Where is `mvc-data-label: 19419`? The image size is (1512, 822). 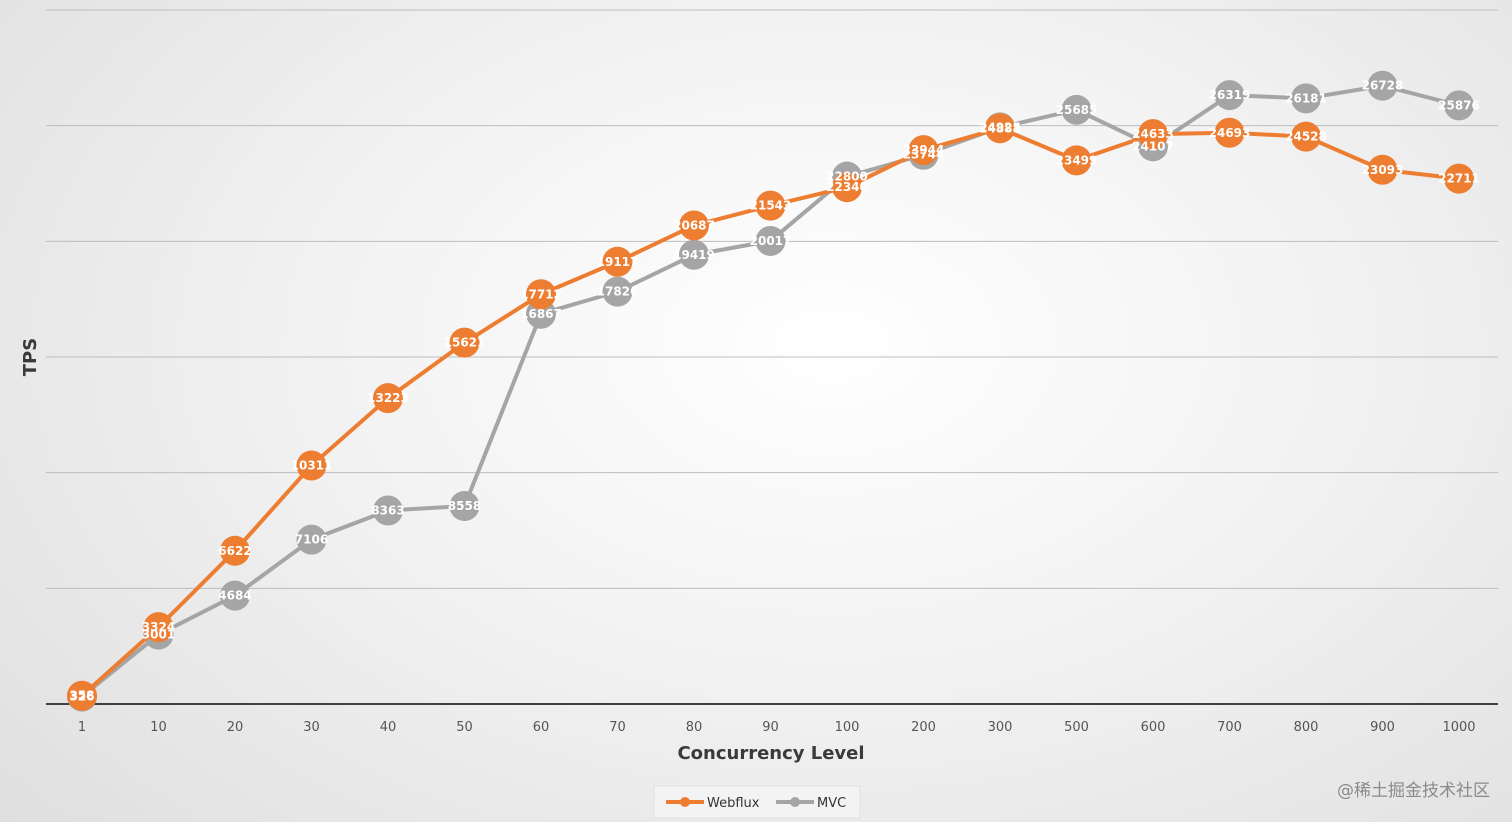 mvc-data-label: 19419 is located at coordinates (694, 255).